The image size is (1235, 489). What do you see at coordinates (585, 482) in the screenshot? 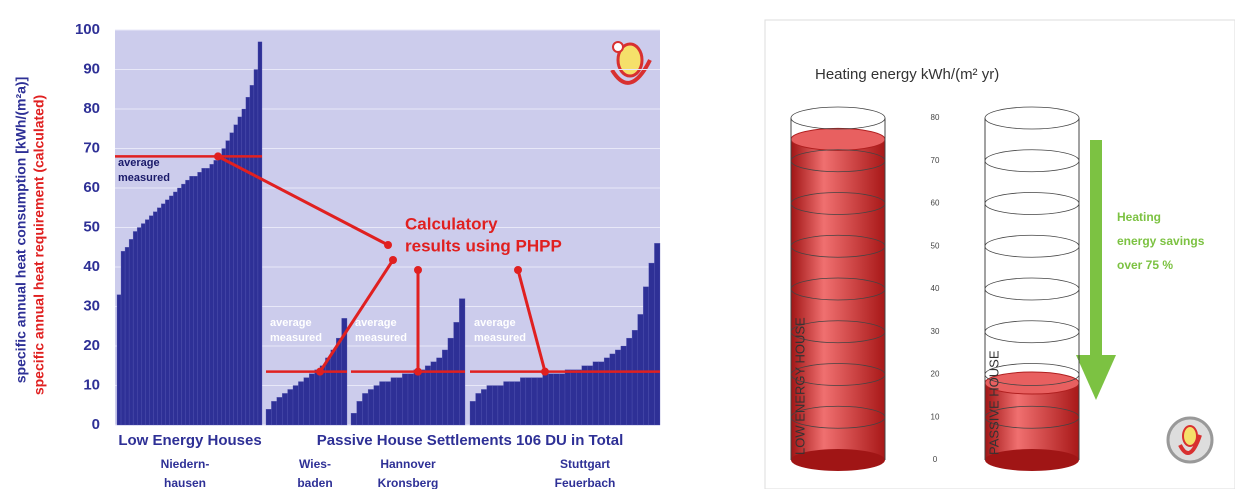
I see `group-label: Feuerbach` at bounding box center [585, 482].